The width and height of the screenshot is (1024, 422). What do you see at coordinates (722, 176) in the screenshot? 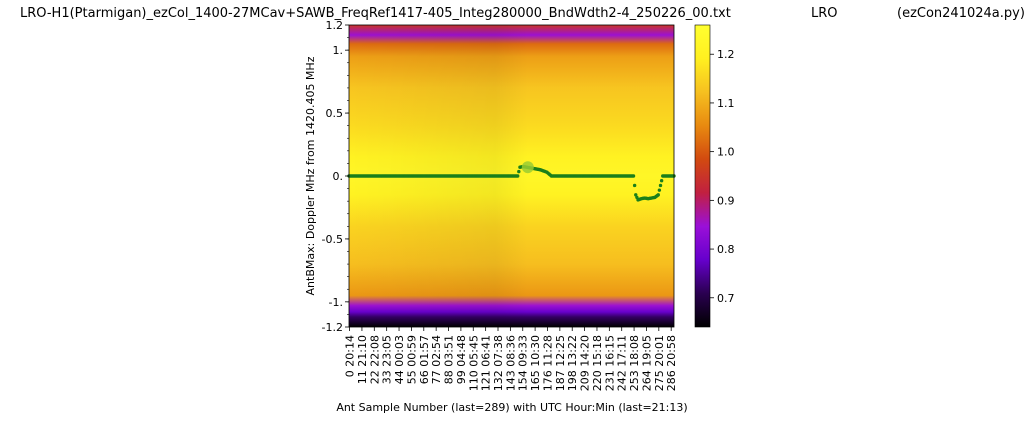
I see `colorbar-axis: 1.2 1.1 1.0 0.9 0.8 0.7` at bounding box center [722, 176].